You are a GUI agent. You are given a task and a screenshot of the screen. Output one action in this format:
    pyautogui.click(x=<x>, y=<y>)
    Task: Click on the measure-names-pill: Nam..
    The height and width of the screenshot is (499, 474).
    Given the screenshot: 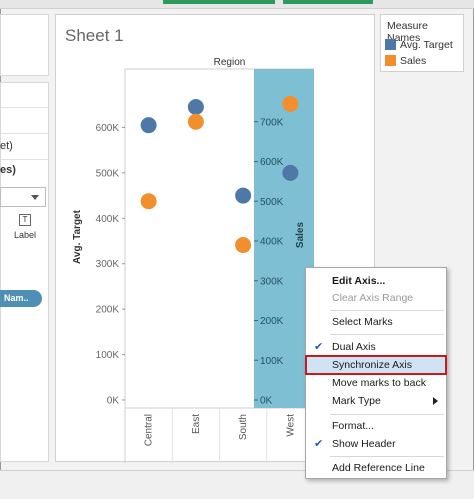 What is the action you would take?
    pyautogui.click(x=21, y=298)
    